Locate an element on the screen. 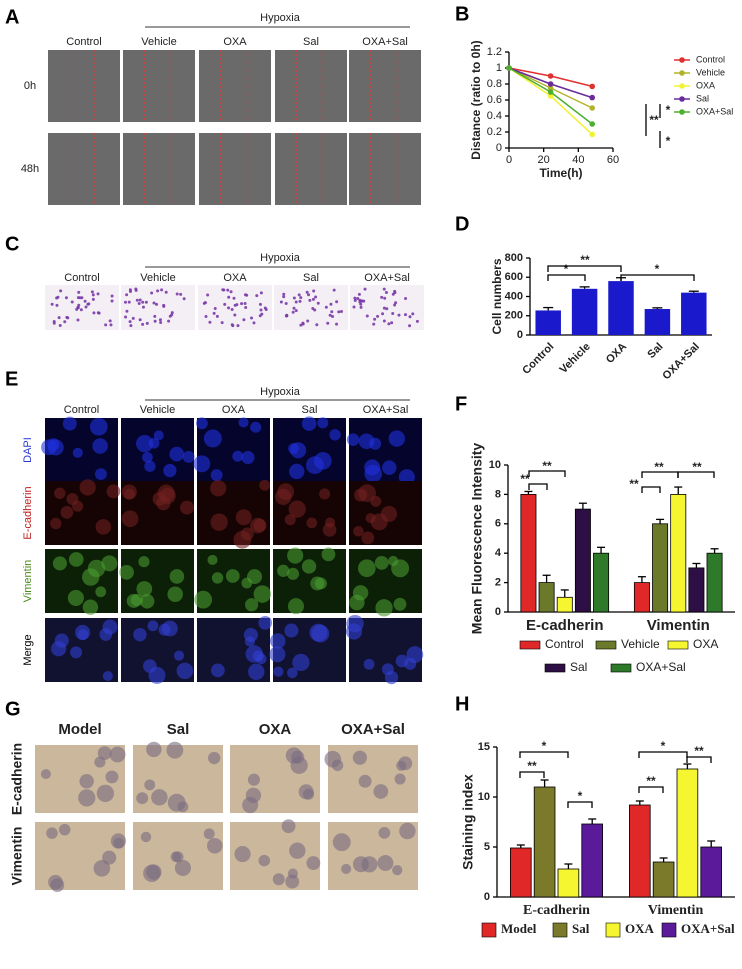 Image resolution: width=742 pixels, height=969 pixels. legend-label: Model is located at coordinates (519, 928).